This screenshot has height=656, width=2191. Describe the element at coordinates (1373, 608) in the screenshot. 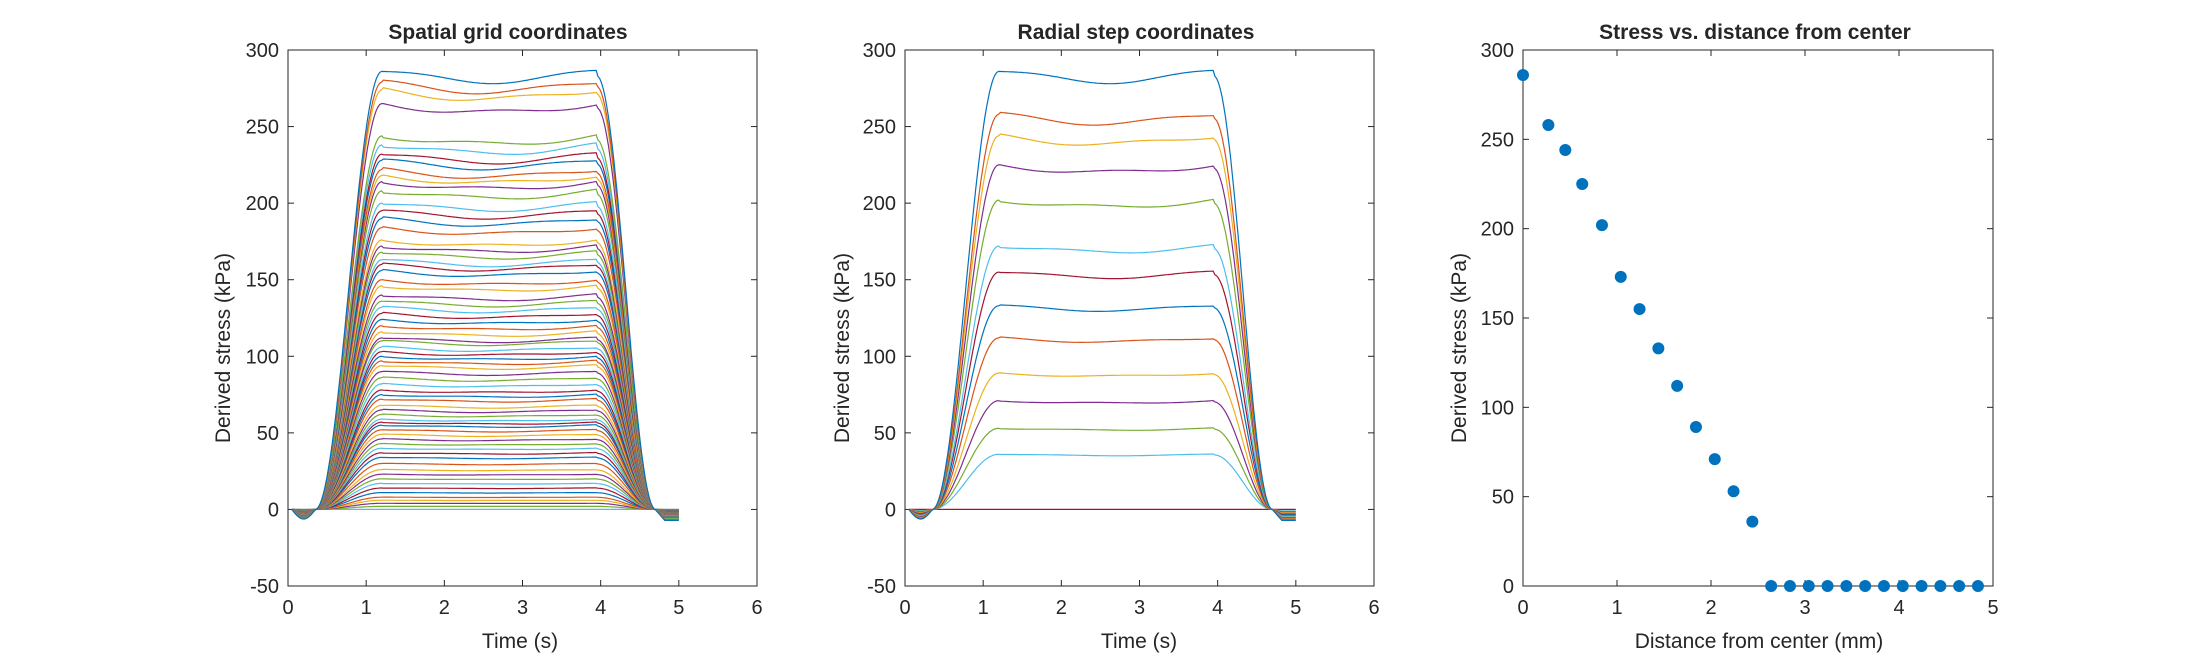

I see `x-tick-label: 6` at that location.